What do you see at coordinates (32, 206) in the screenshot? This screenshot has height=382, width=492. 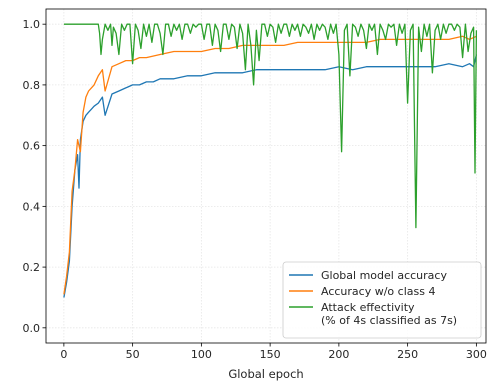 I see `y-tick-label: 0.4` at bounding box center [32, 206].